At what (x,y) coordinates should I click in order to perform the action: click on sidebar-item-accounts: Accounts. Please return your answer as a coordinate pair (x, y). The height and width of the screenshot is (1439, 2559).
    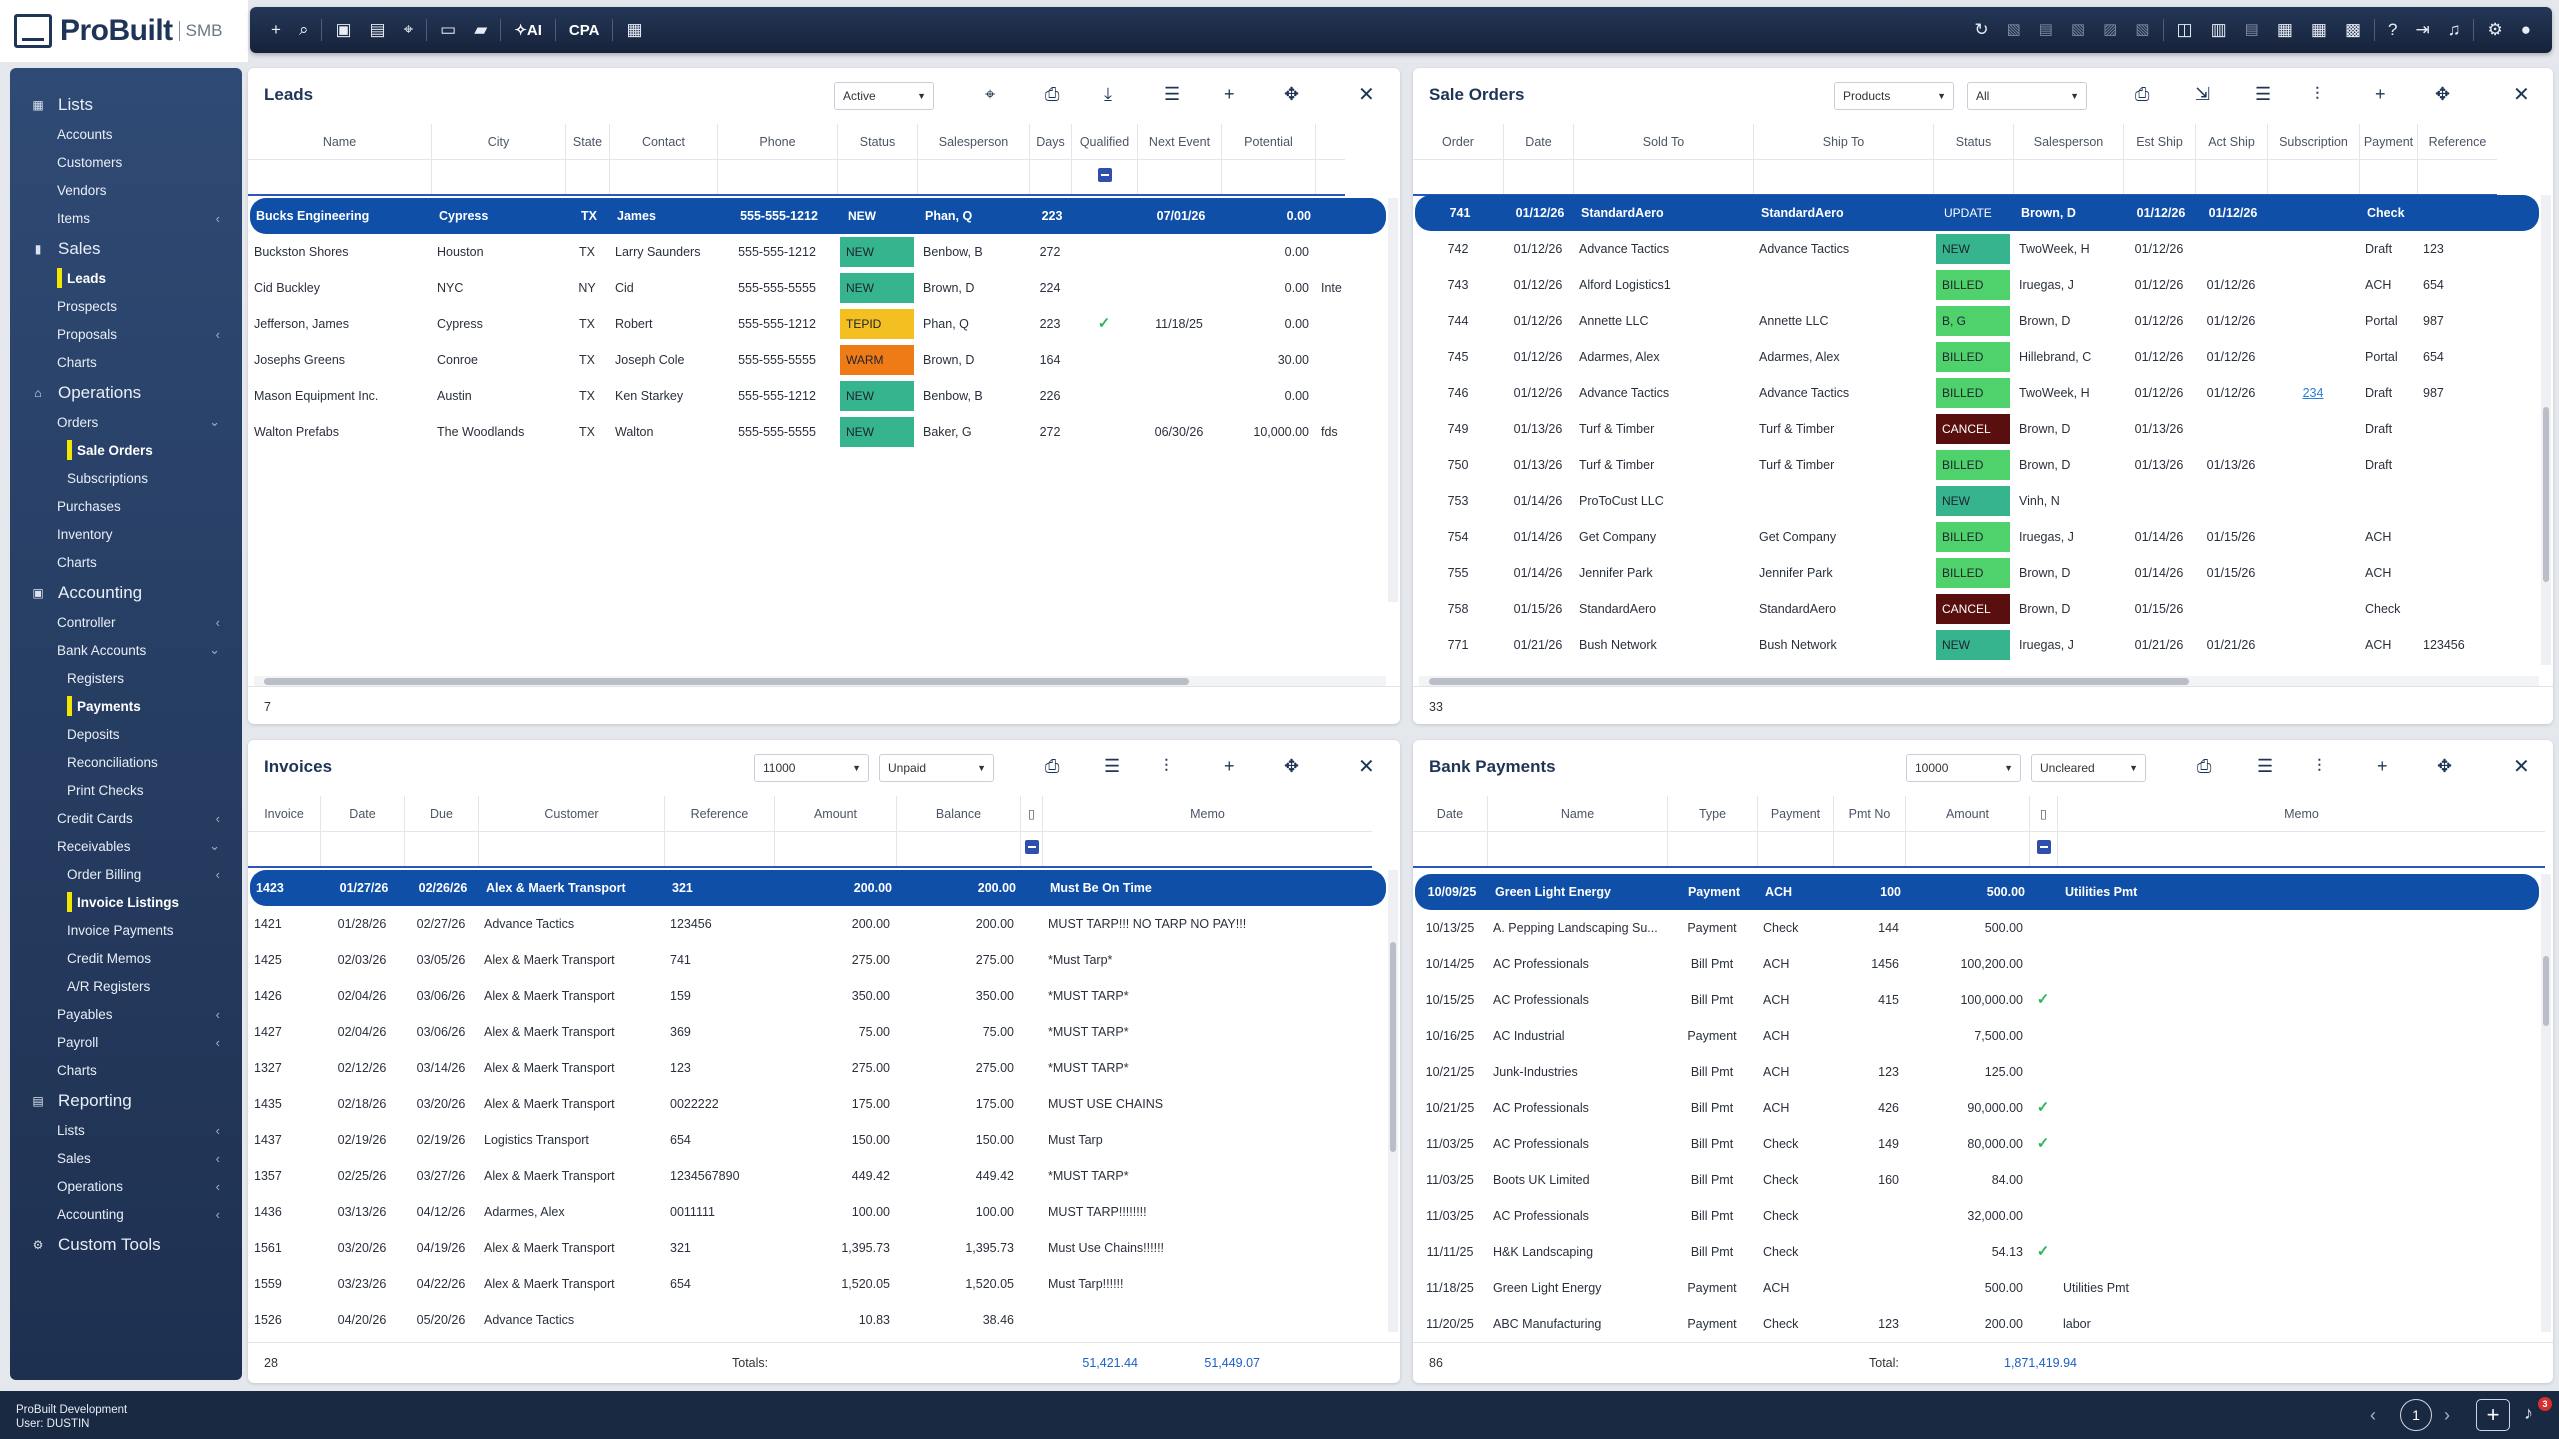
    Looking at the image, I should click on (126, 134).